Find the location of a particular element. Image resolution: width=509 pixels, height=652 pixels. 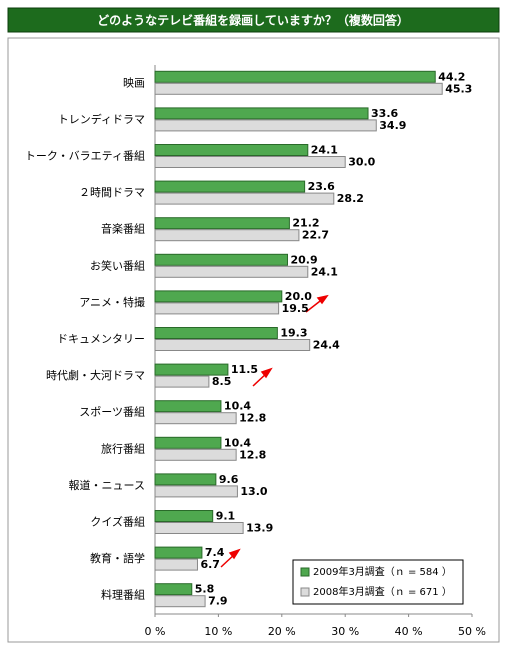

x-tick-label: 50 % is located at coordinates (472, 631).